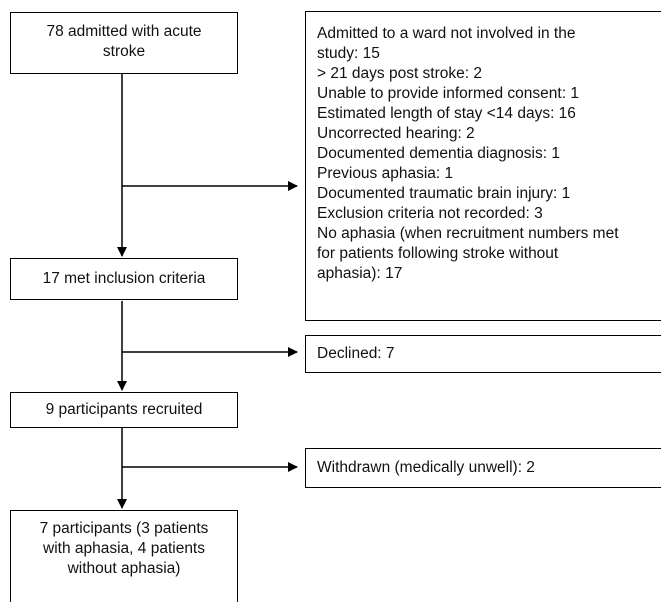 The width and height of the screenshot is (661, 602). I want to click on admitted-line: stroke, so click(124, 51).